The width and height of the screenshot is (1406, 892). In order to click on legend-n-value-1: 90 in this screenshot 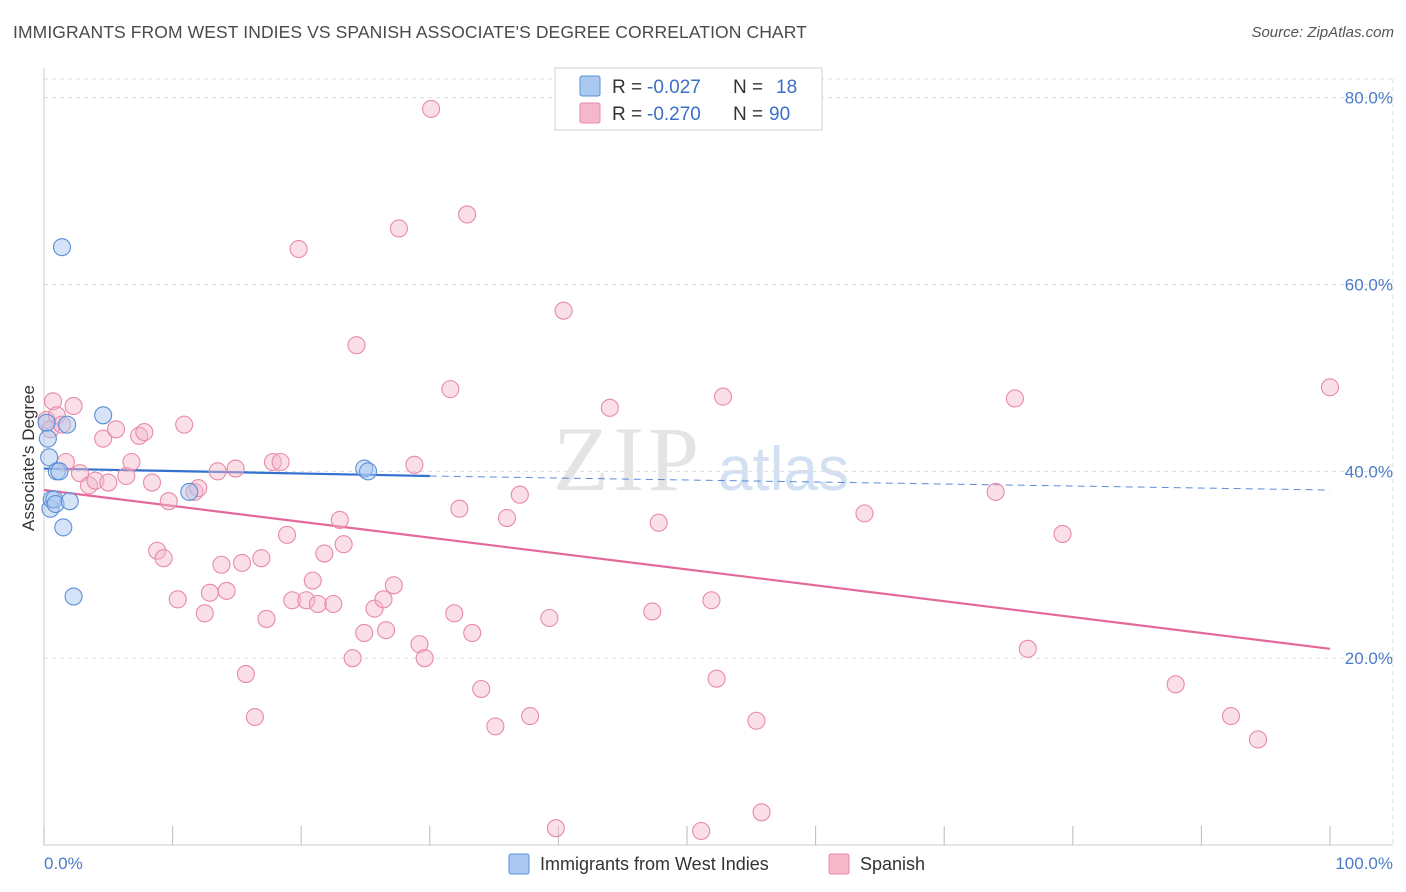, I will do `click(779, 114)`.